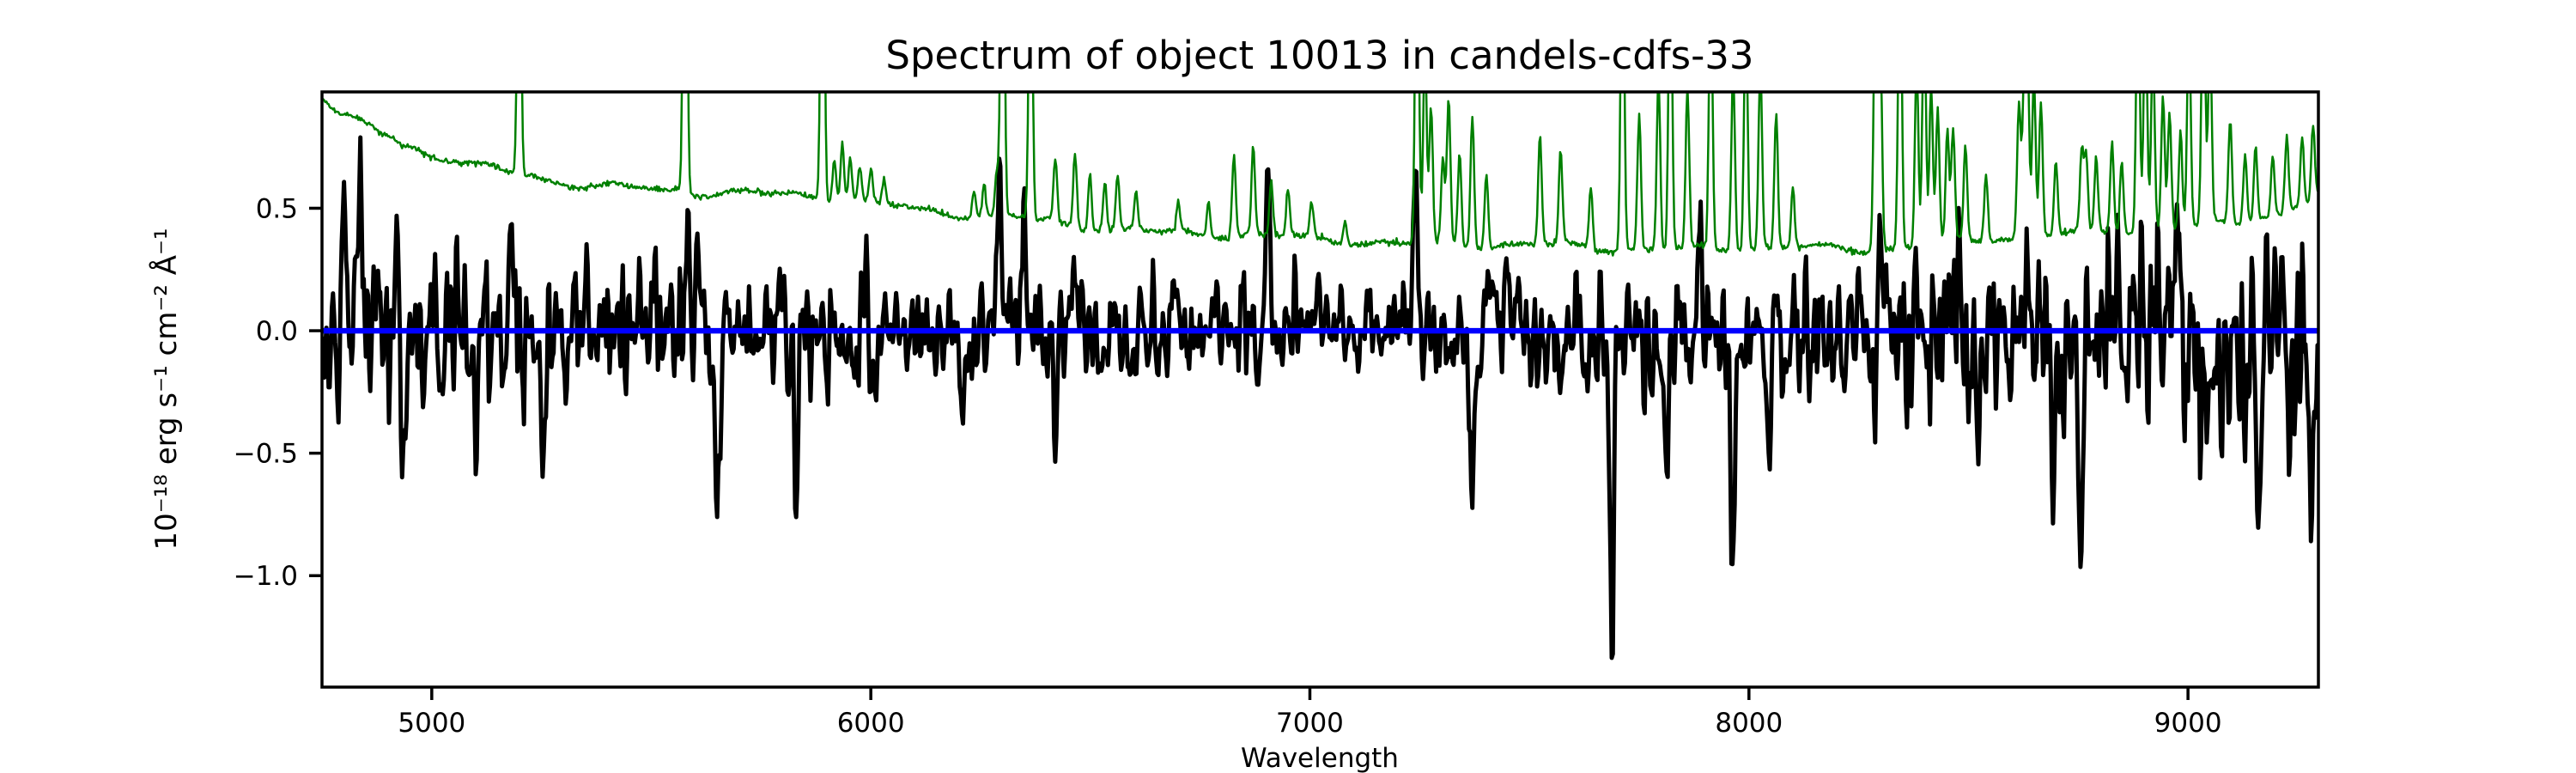  I want to click on x-tick-label: 9000, so click(2188, 723).